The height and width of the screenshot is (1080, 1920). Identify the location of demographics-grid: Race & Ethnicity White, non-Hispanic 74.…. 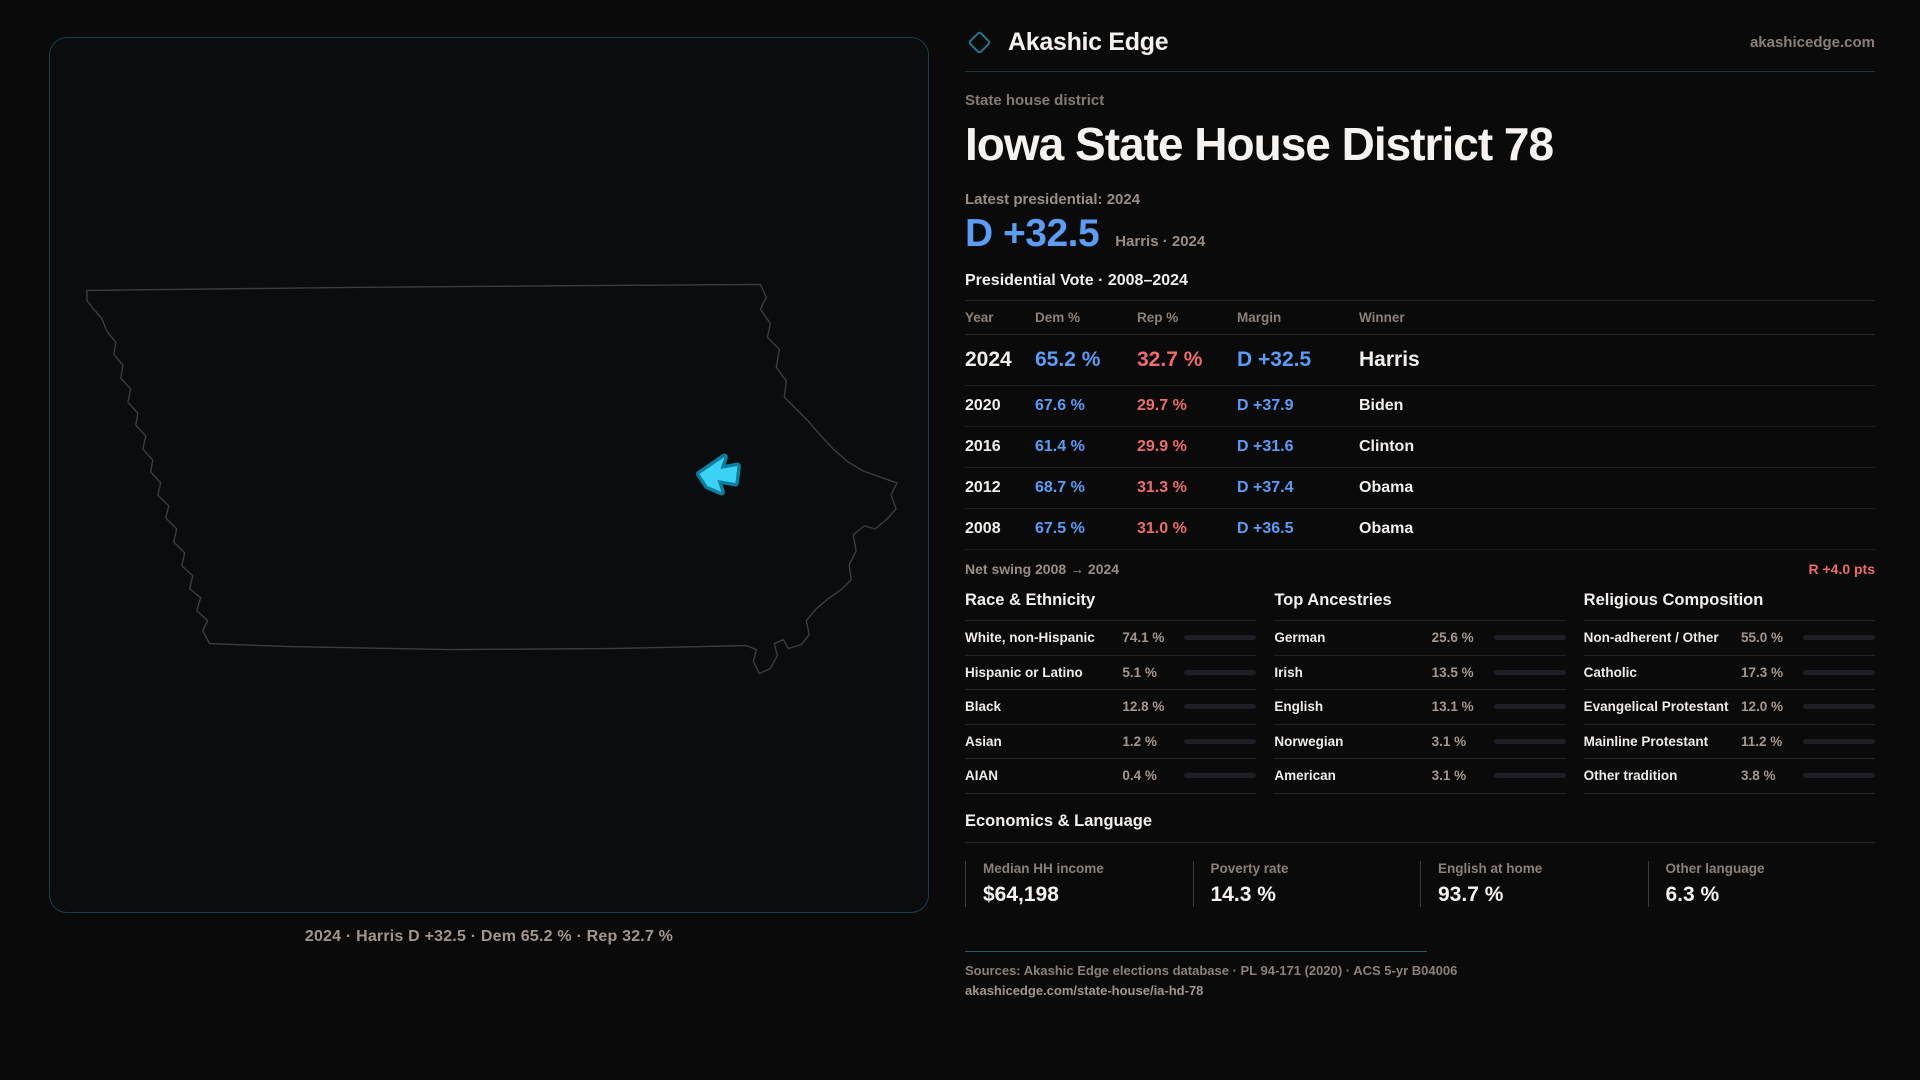
(1420, 692).